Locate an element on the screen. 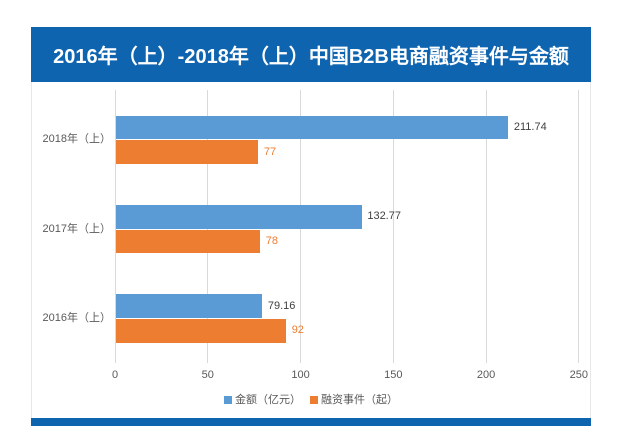  axis-tick-label: 150 is located at coordinates (393, 375).